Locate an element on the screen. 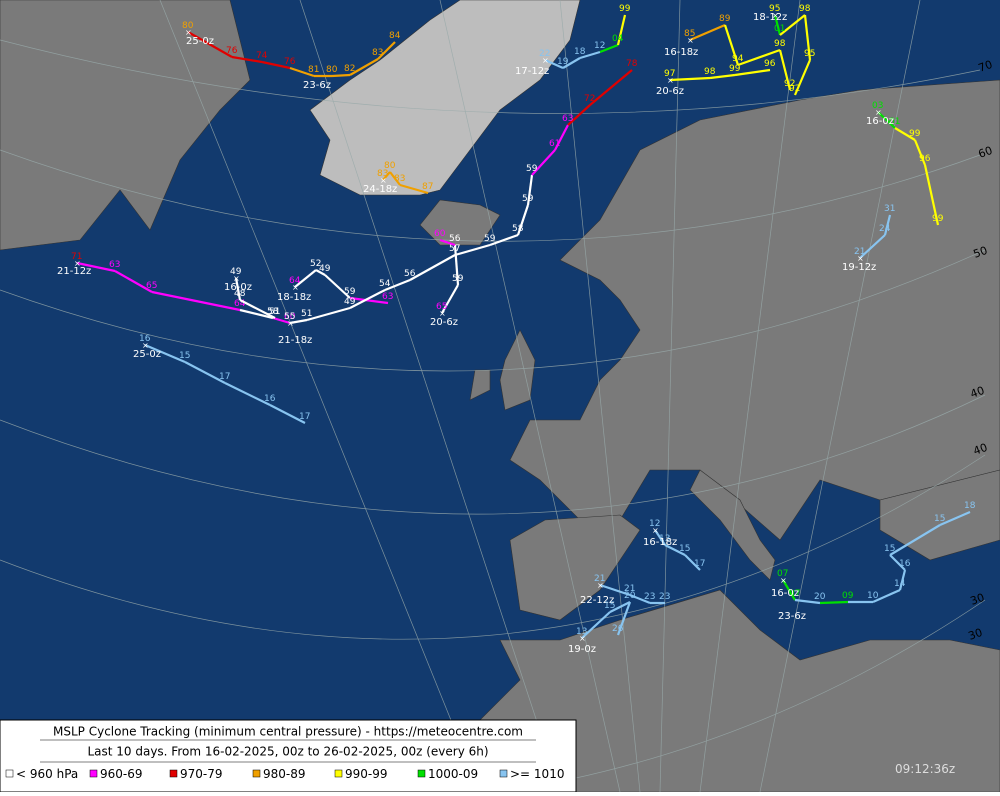  pressure-label: 16 is located at coordinates (905, 564).